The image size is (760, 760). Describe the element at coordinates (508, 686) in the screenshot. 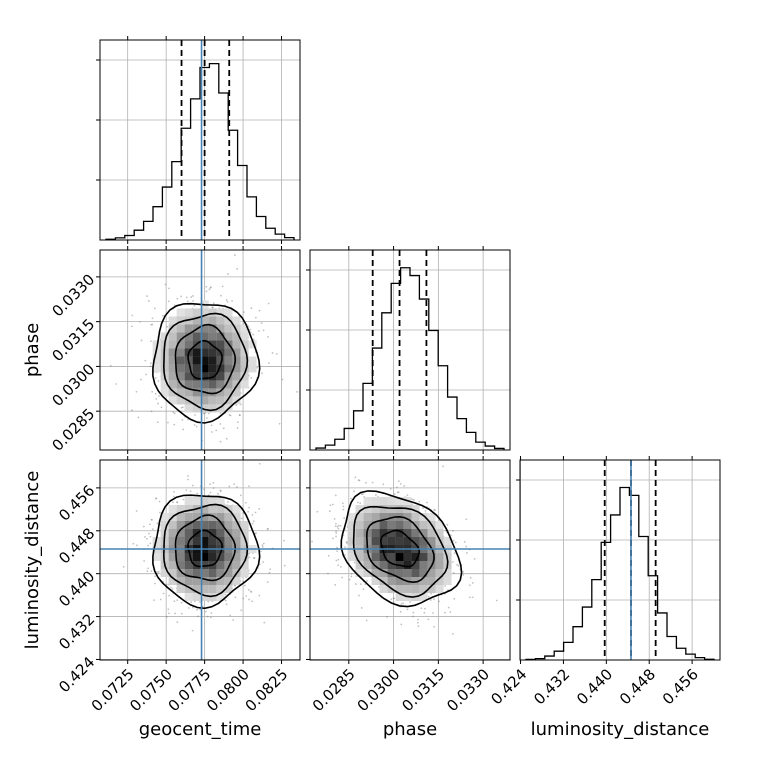

I see `x-tick-label: 0.424` at that location.